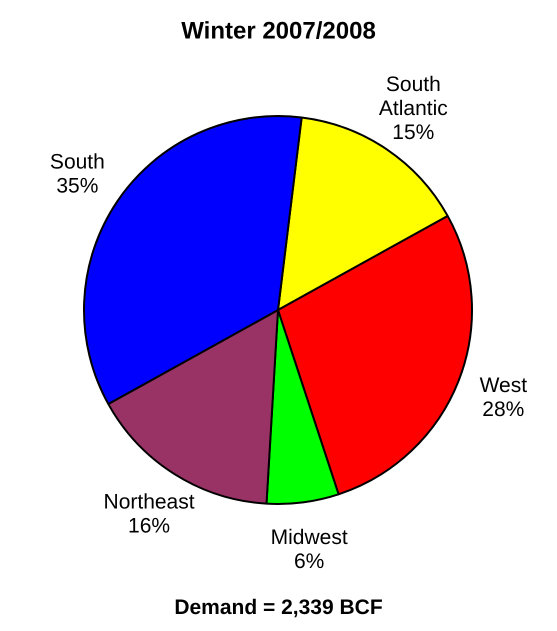 The height and width of the screenshot is (631, 557). I want to click on data-label: 16%, so click(149, 526).